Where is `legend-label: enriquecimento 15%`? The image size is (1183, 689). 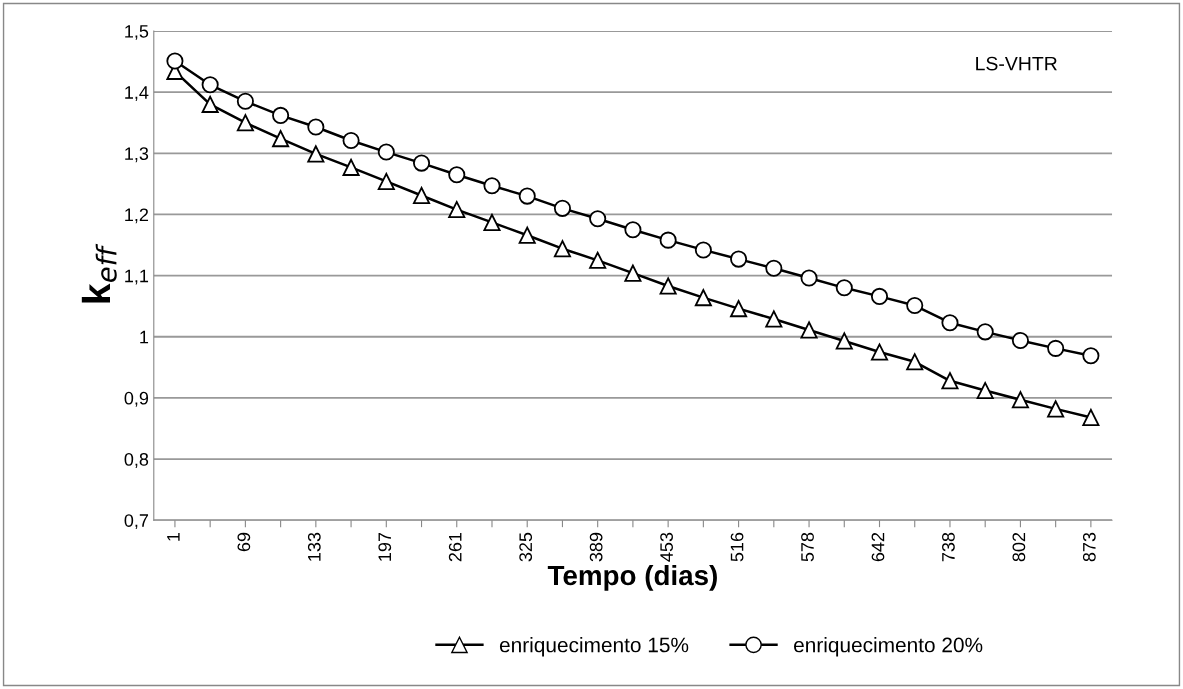
legend-label: enriquecimento 15% is located at coordinates (594, 647).